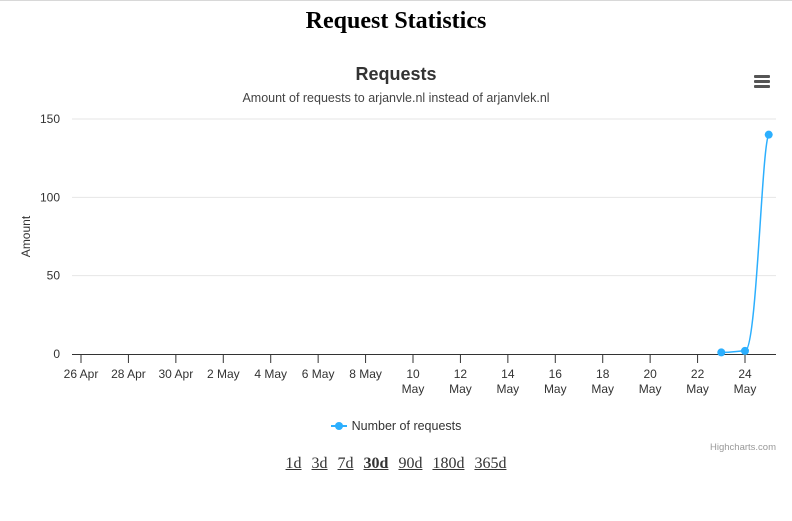 Image resolution: width=792 pixels, height=521 pixels. I want to click on chart-title: Requests, so click(396, 74).